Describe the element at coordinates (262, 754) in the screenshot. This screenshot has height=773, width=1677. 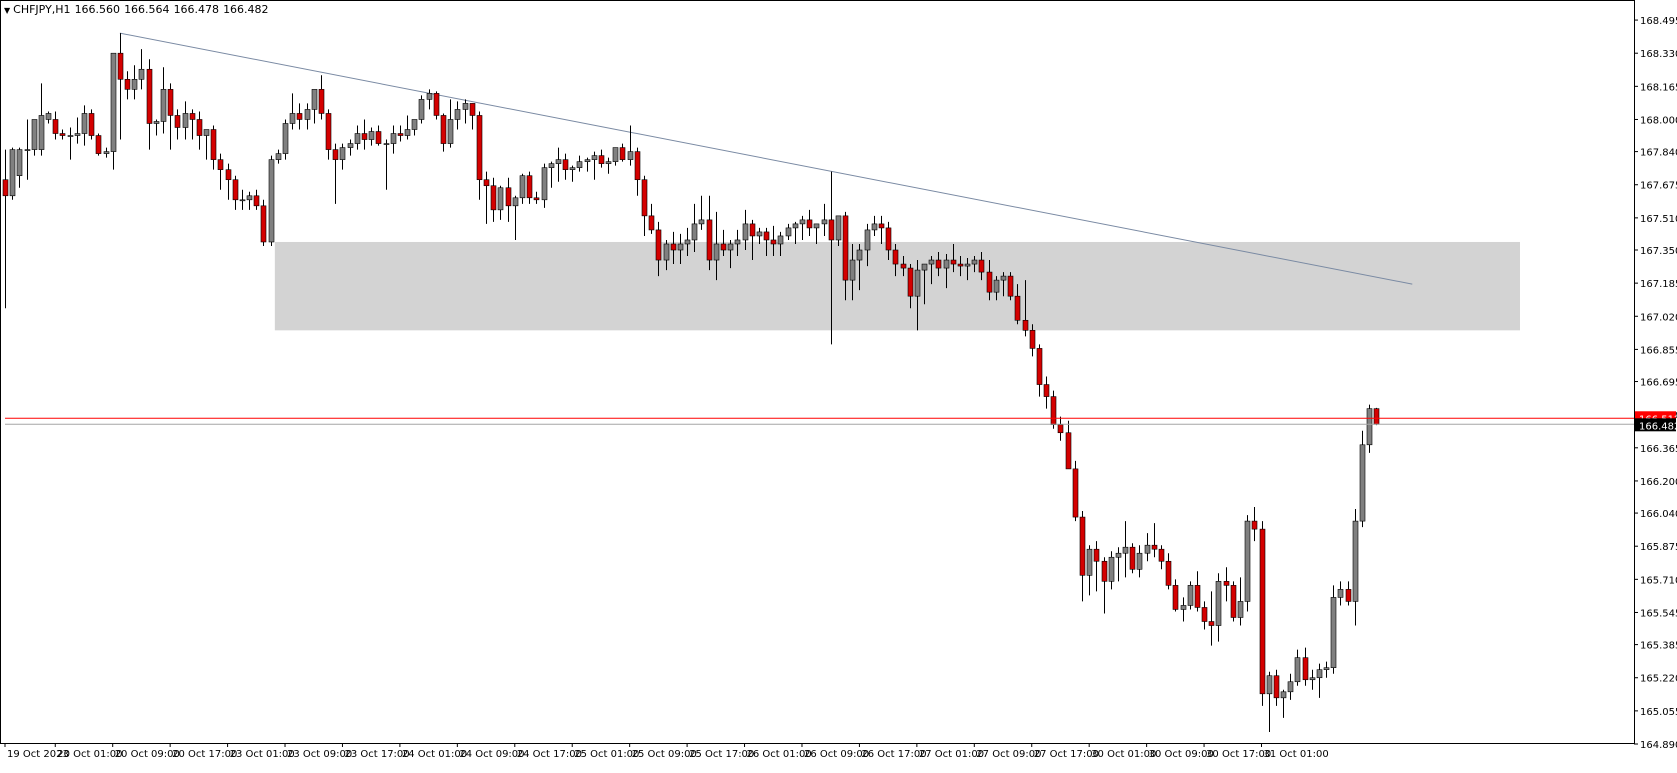
I see `x-tick-label: 23 Oct 01:00` at that location.